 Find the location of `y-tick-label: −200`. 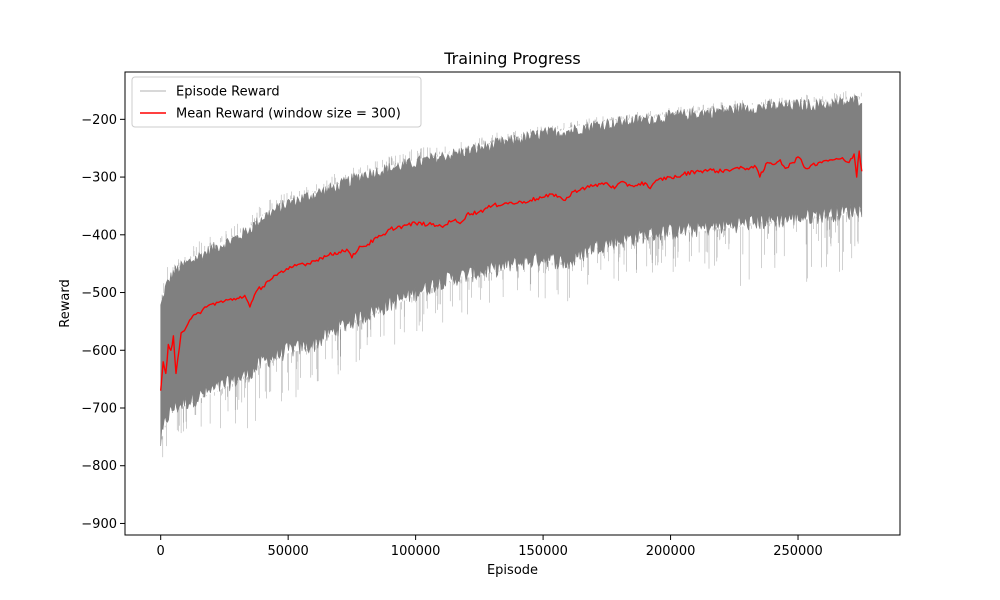

y-tick-label: −200 is located at coordinates (99, 120).